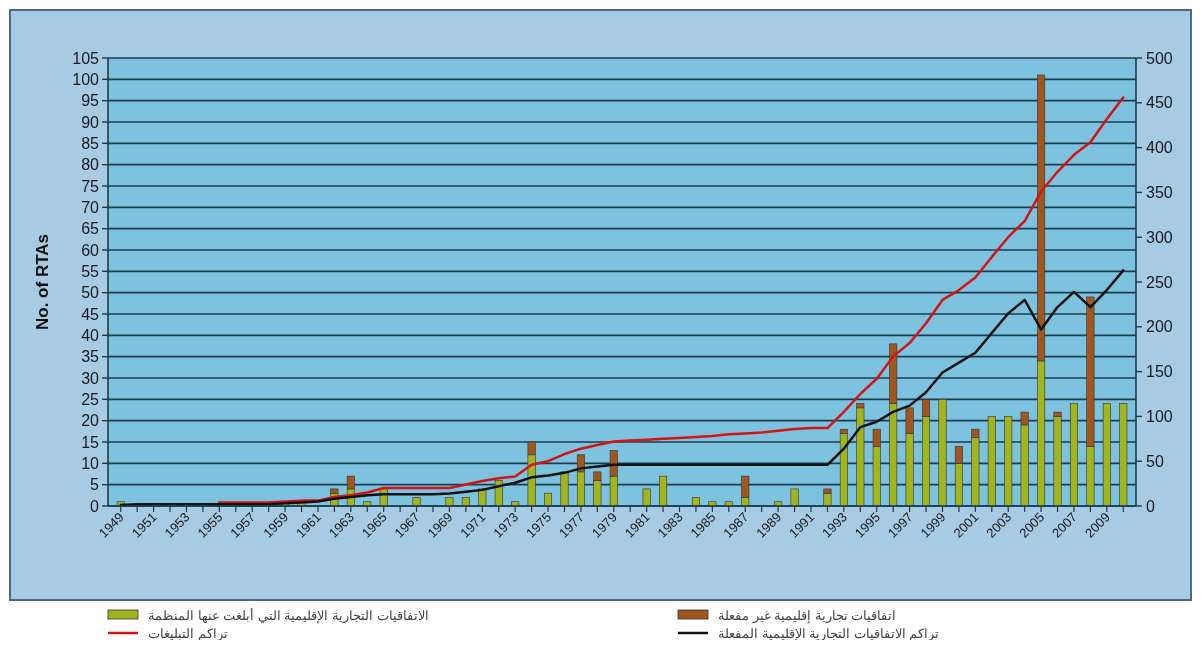 Image resolution: width=1201 pixels, height=648 pixels. Describe the element at coordinates (1159, 327) in the screenshot. I see `y2-tick-label: 200` at that location.